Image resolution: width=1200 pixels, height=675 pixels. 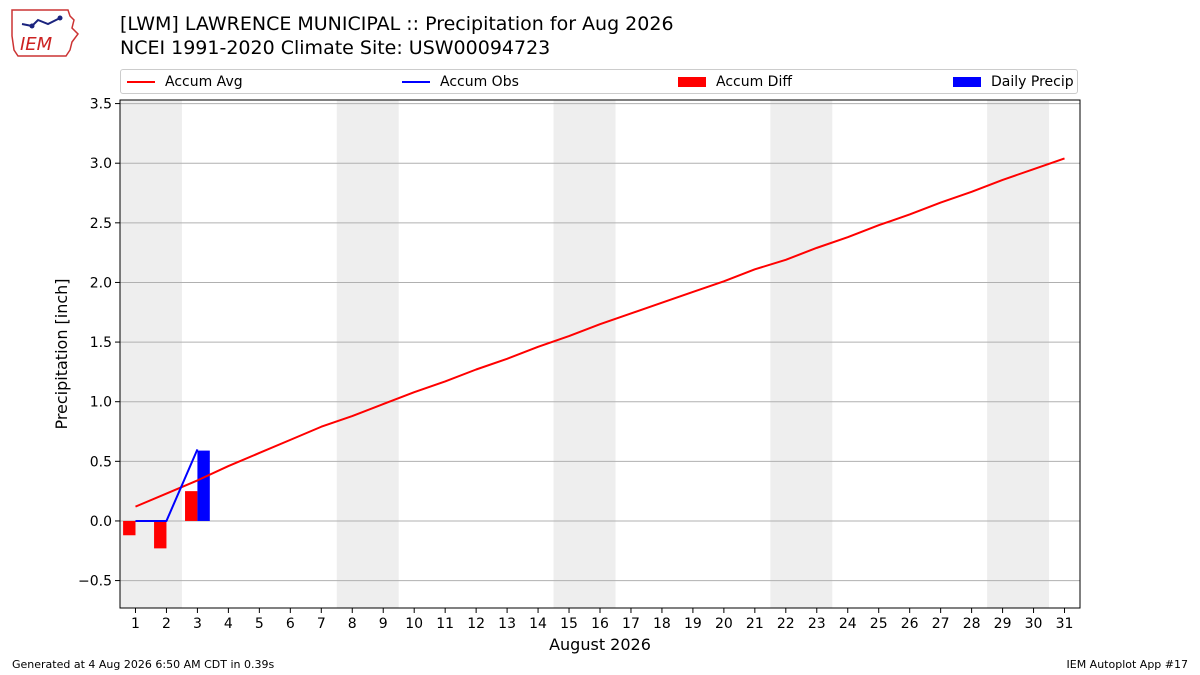 What do you see at coordinates (538, 624) in the screenshot?
I see `x-tick-label: 14` at bounding box center [538, 624].